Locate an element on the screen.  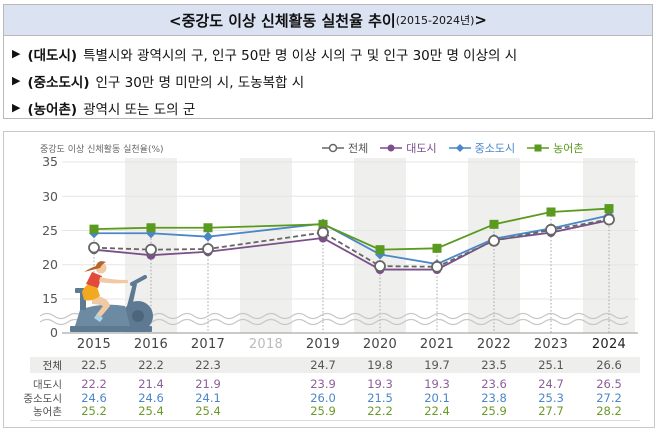
legend-item-total: 전체 is located at coordinates (345, 148).